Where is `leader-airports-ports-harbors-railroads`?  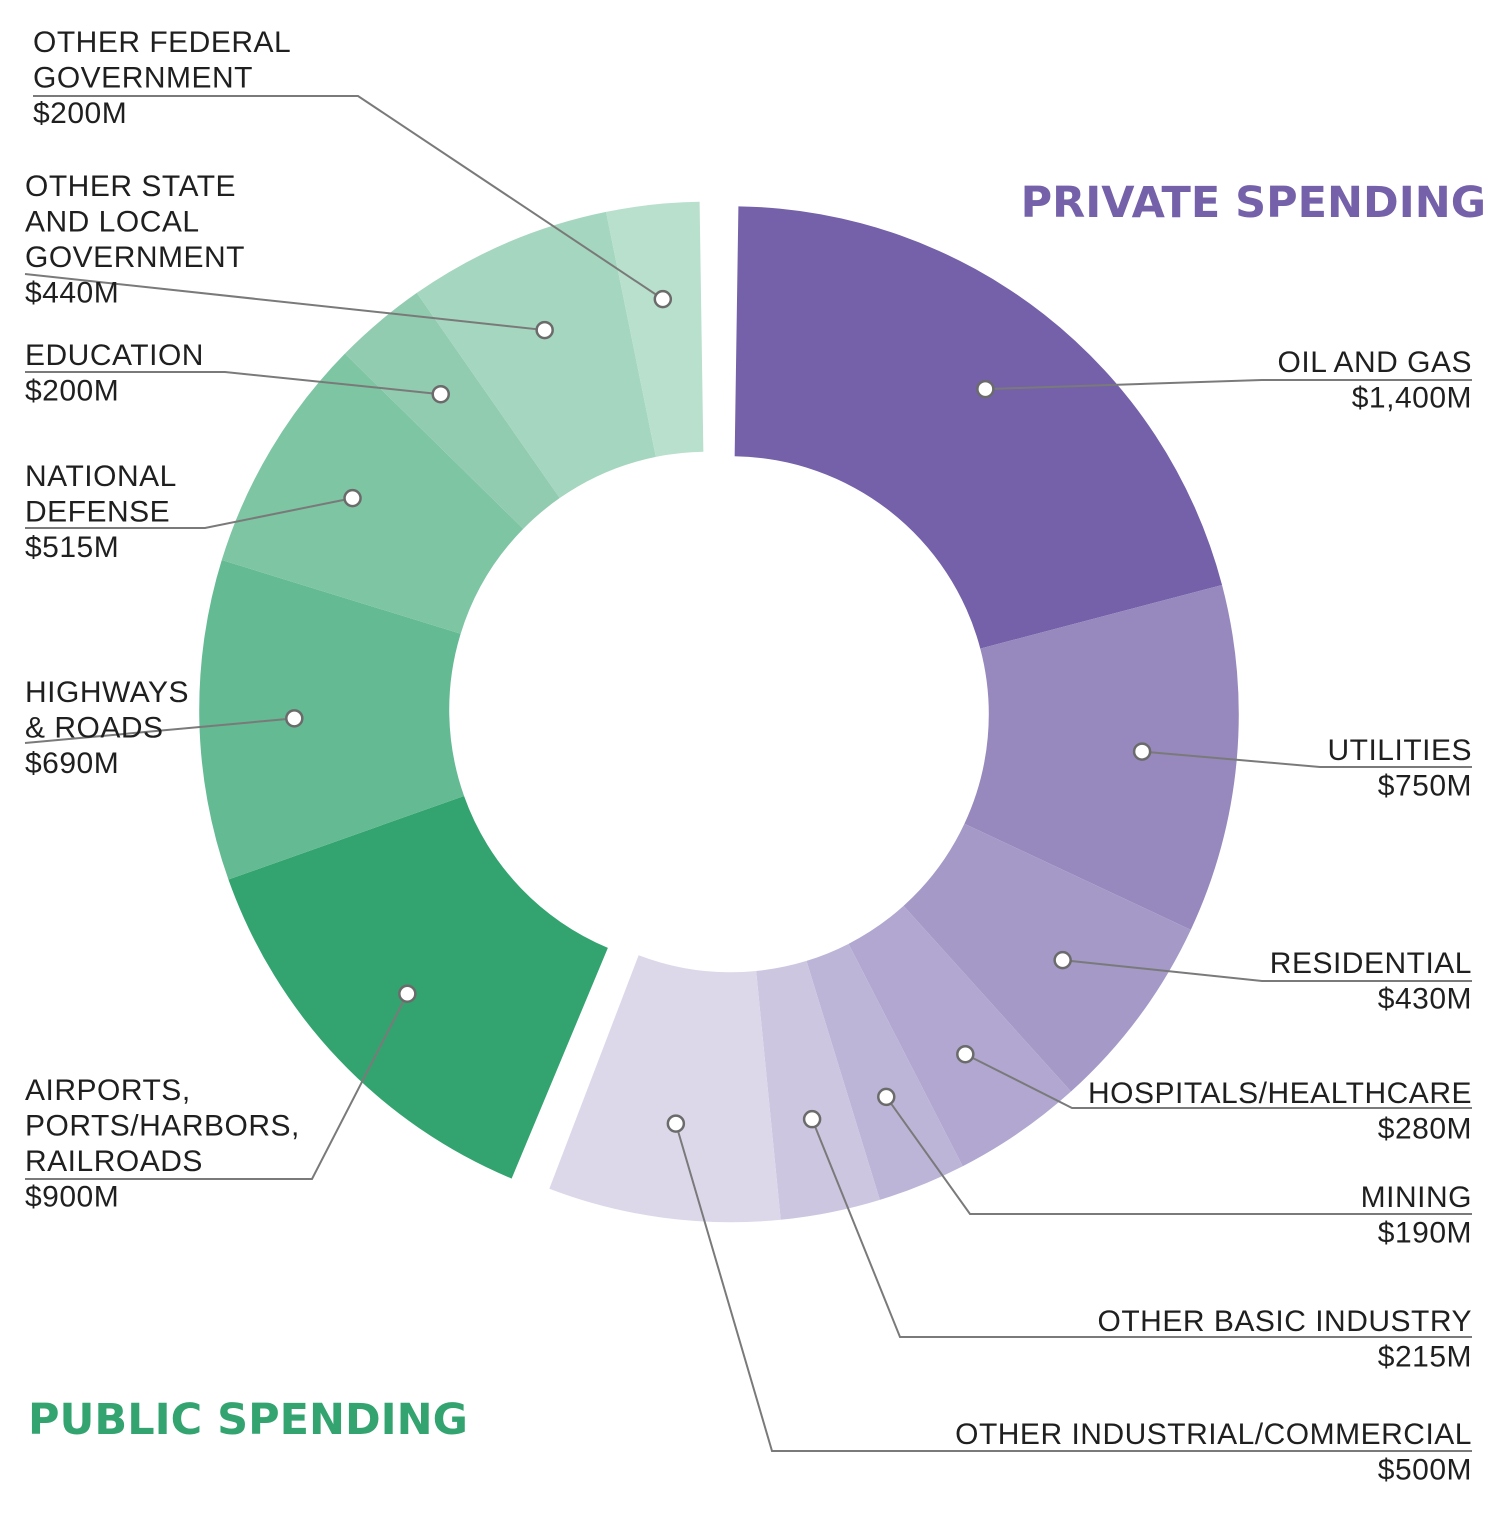
leader-airports-ports-harbors-railroads is located at coordinates (217, 1086).